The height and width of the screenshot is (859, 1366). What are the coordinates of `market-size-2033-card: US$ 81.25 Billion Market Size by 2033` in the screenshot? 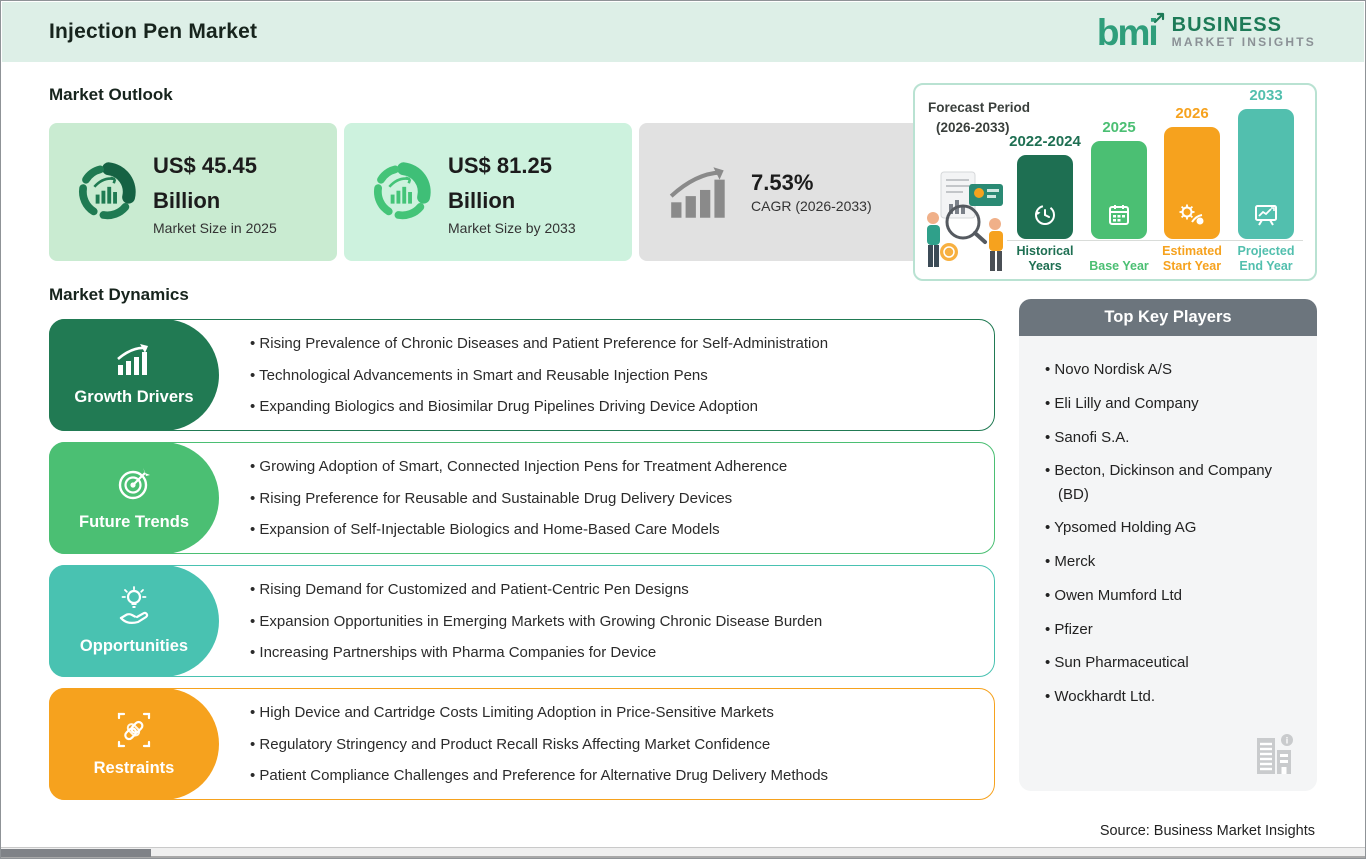 It's located at (488, 192).